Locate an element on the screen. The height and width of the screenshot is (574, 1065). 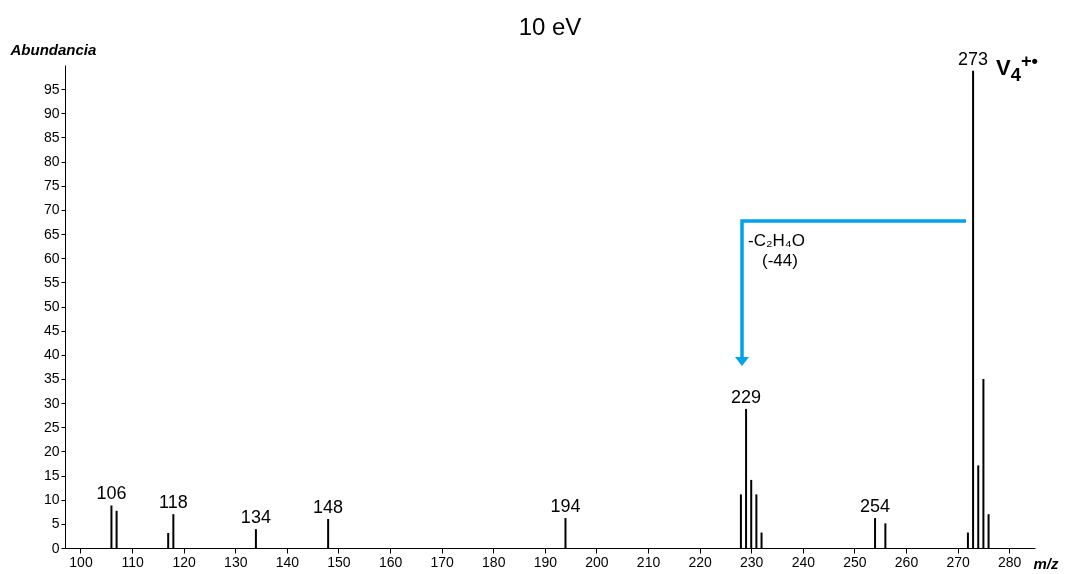
x-tick-label: 270 is located at coordinates (958, 561).